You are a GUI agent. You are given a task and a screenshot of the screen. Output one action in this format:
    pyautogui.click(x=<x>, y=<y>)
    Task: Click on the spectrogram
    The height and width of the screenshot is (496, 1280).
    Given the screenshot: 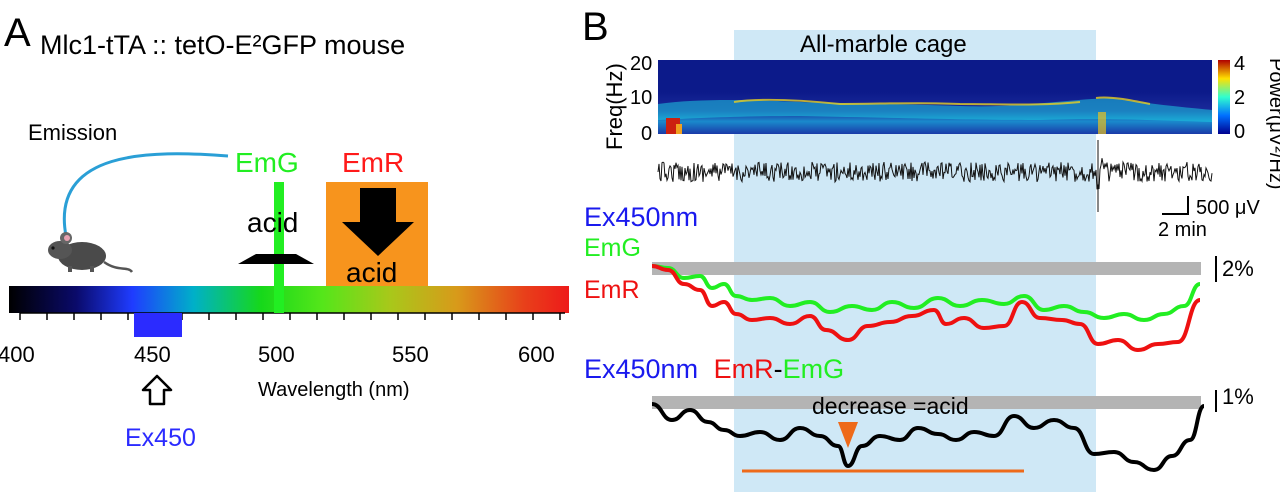 What is the action you would take?
    pyautogui.click(x=935, y=97)
    